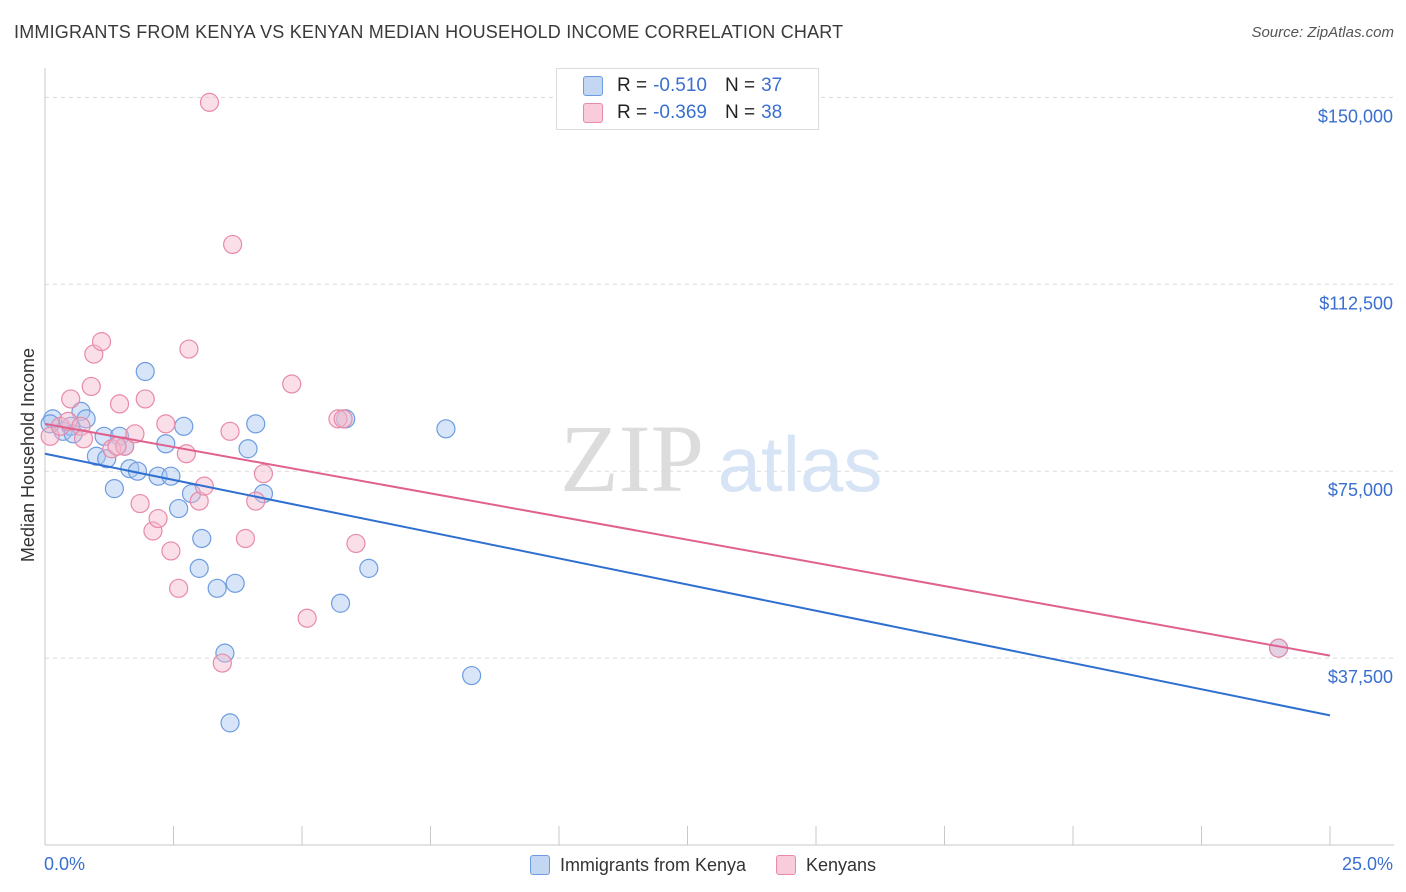 The width and height of the screenshot is (1406, 892). I want to click on stats-row-kenya: R = -0.510 N = 37, so click(682, 86).